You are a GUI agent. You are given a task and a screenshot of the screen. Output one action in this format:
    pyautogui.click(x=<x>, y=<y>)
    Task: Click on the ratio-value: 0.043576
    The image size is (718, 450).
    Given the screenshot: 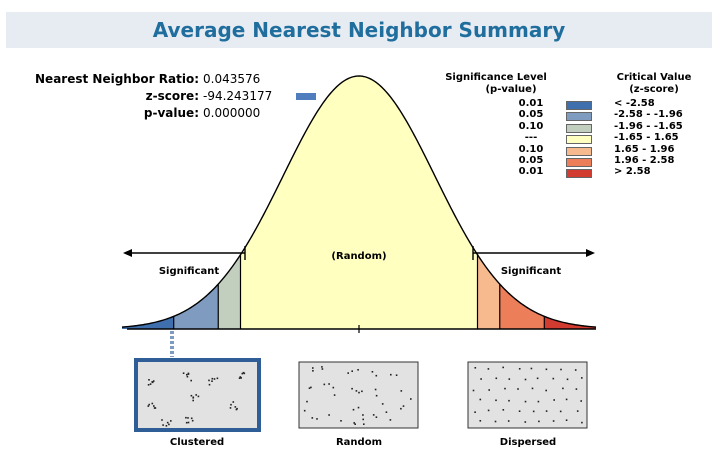 What is the action you would take?
    pyautogui.click(x=232, y=79)
    